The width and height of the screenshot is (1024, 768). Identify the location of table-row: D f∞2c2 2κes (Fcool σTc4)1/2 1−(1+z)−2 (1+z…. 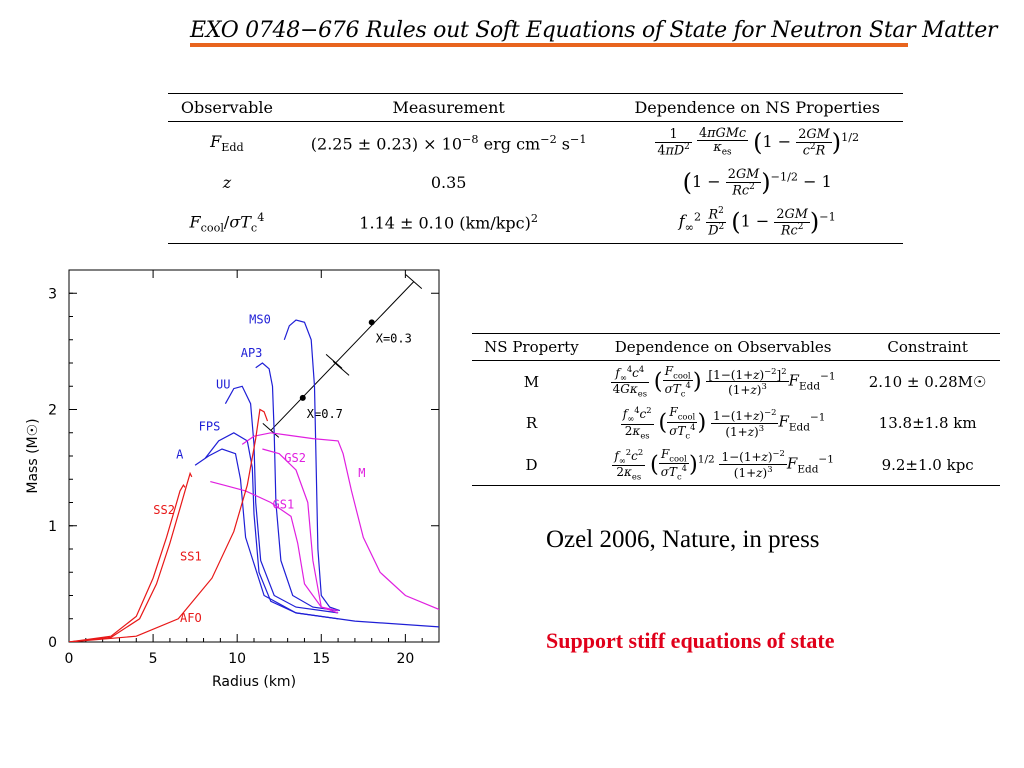
(736, 465).